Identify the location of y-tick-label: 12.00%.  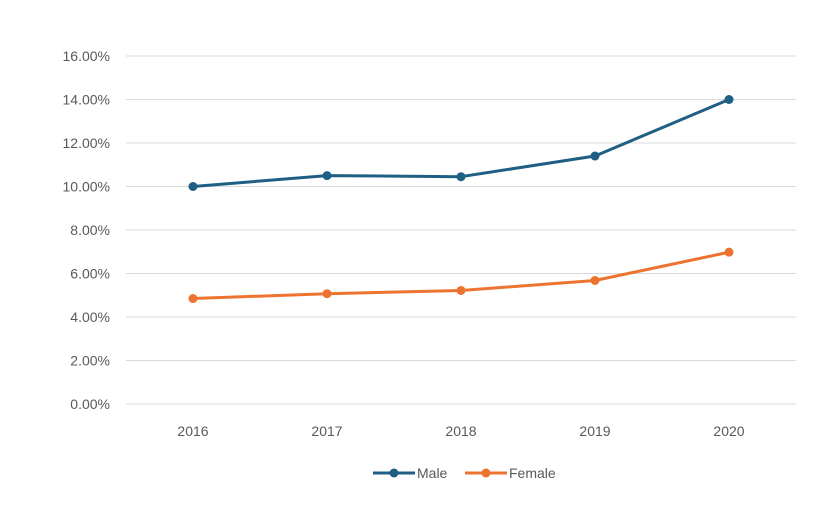
(86, 143).